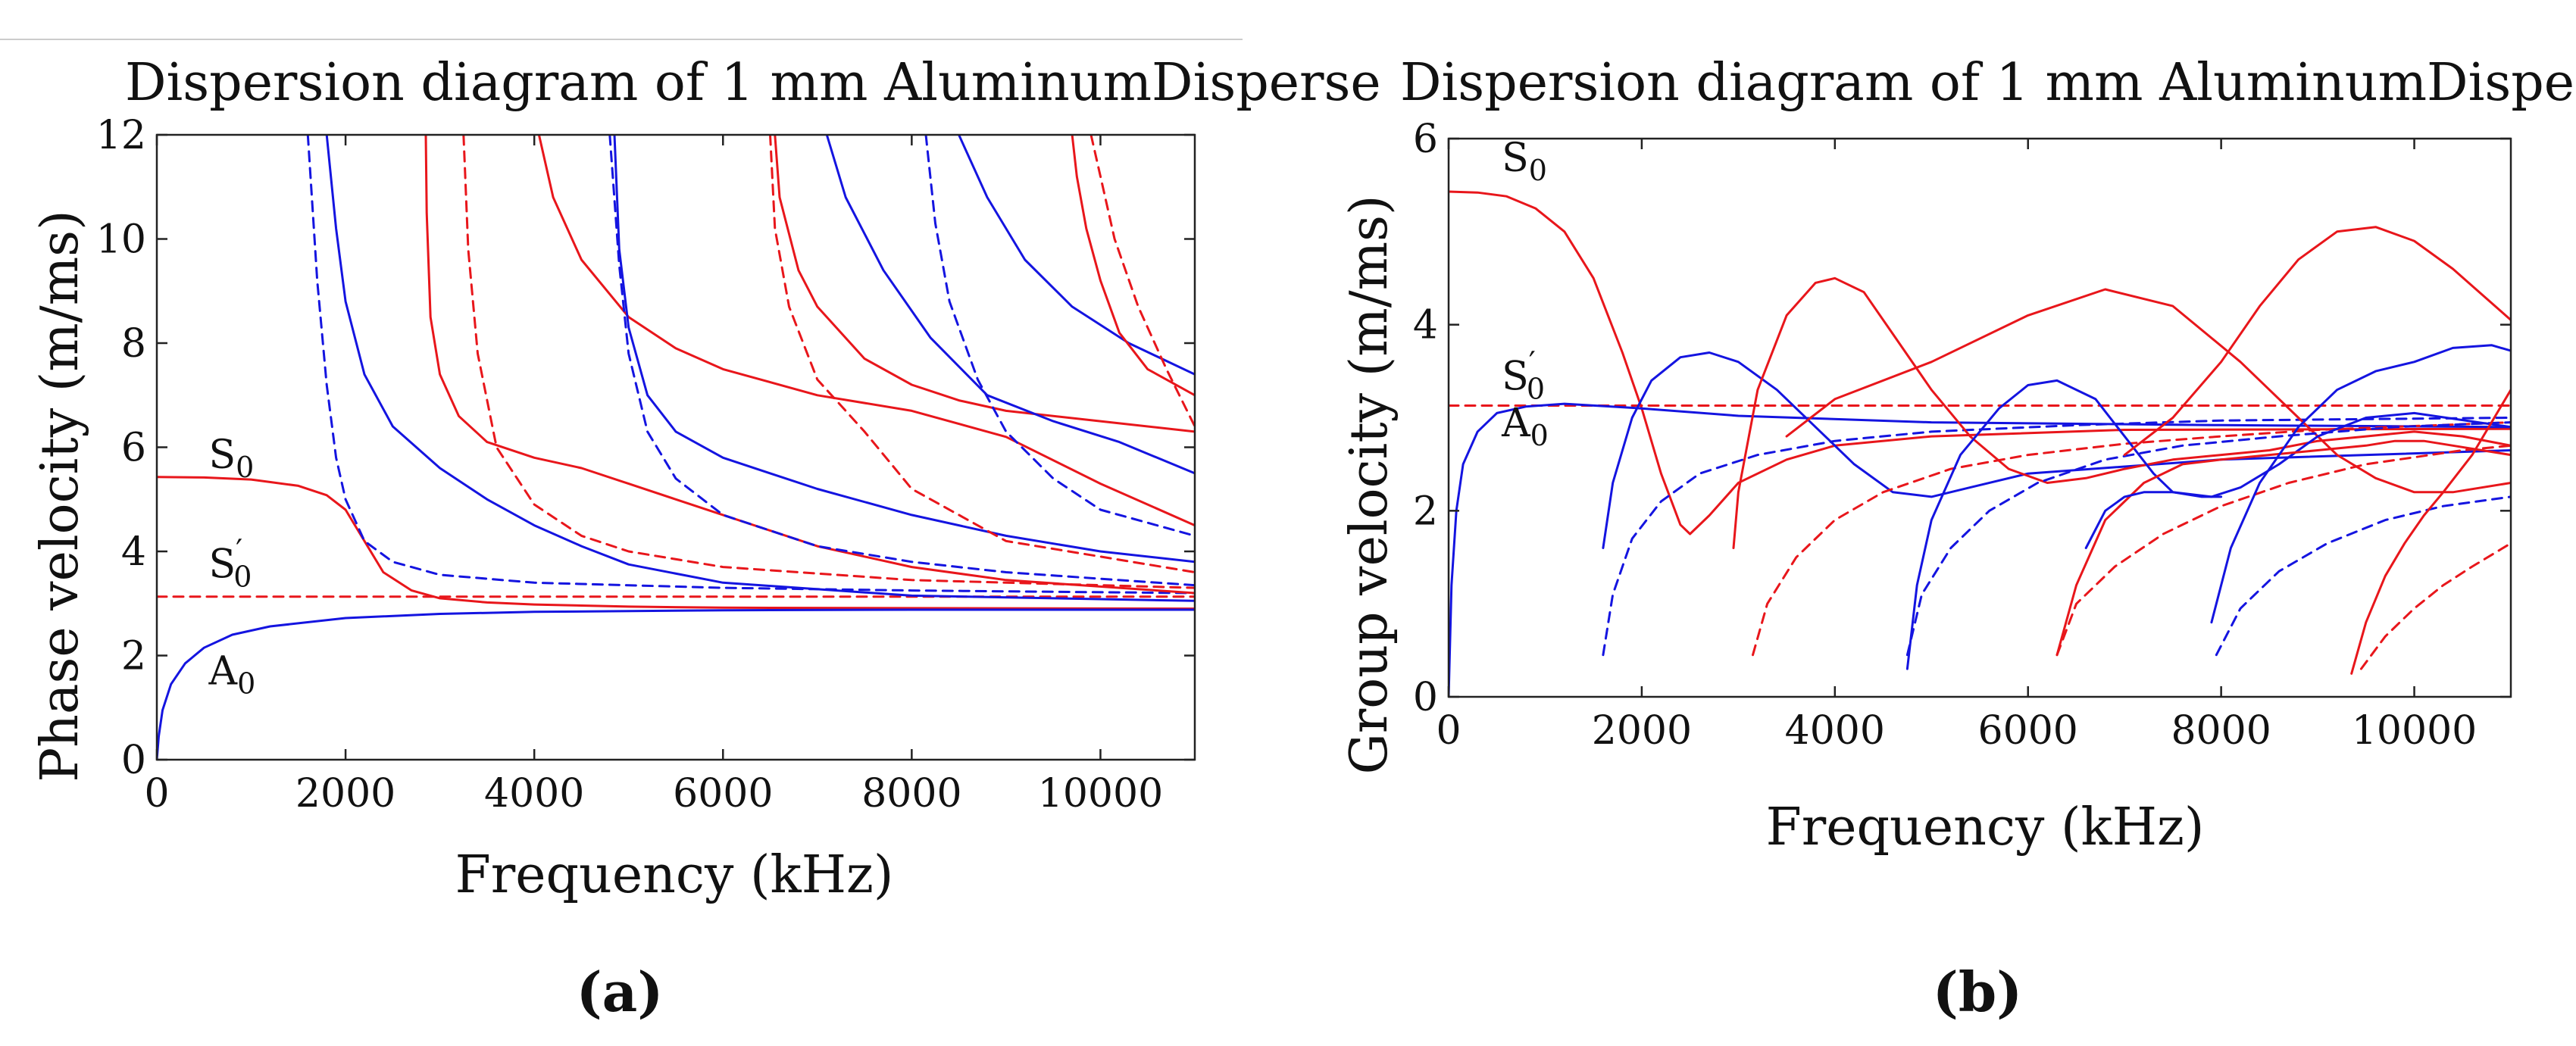  What do you see at coordinates (133, 760) in the screenshot?
I see `panel-a-ytick-label-0: 0` at bounding box center [133, 760].